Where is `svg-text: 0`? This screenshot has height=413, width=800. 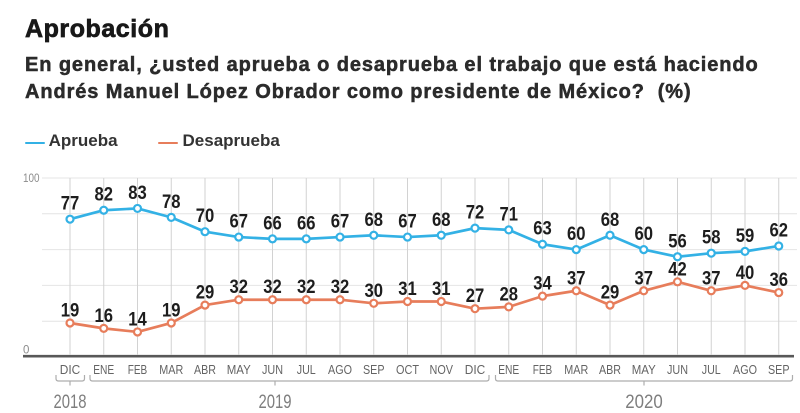
svg-text: 0 is located at coordinates (26, 350).